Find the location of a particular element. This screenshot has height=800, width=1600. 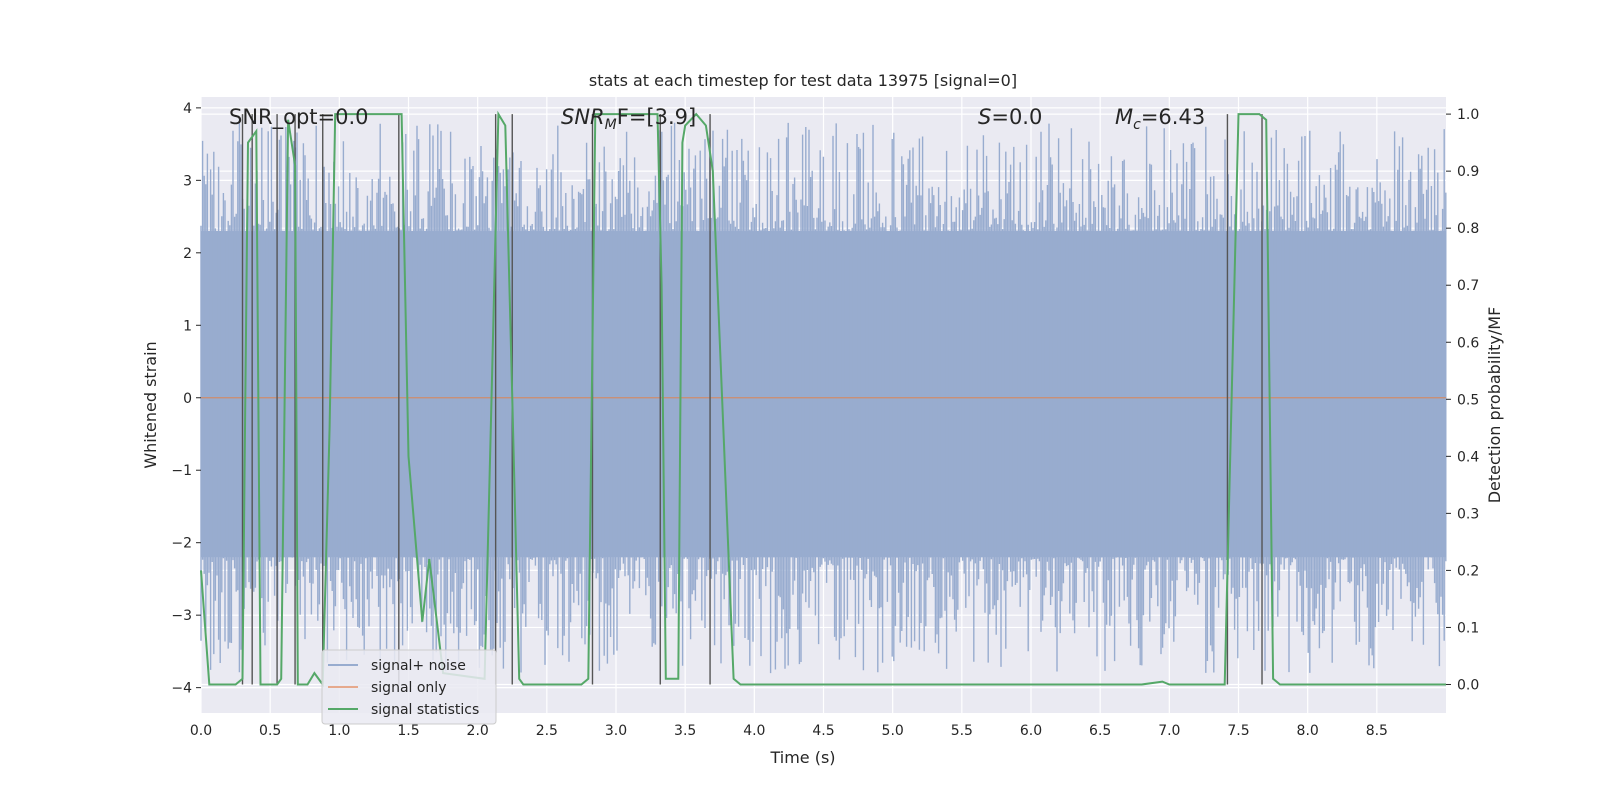

x-tick-label: 4.5 is located at coordinates (823, 731).